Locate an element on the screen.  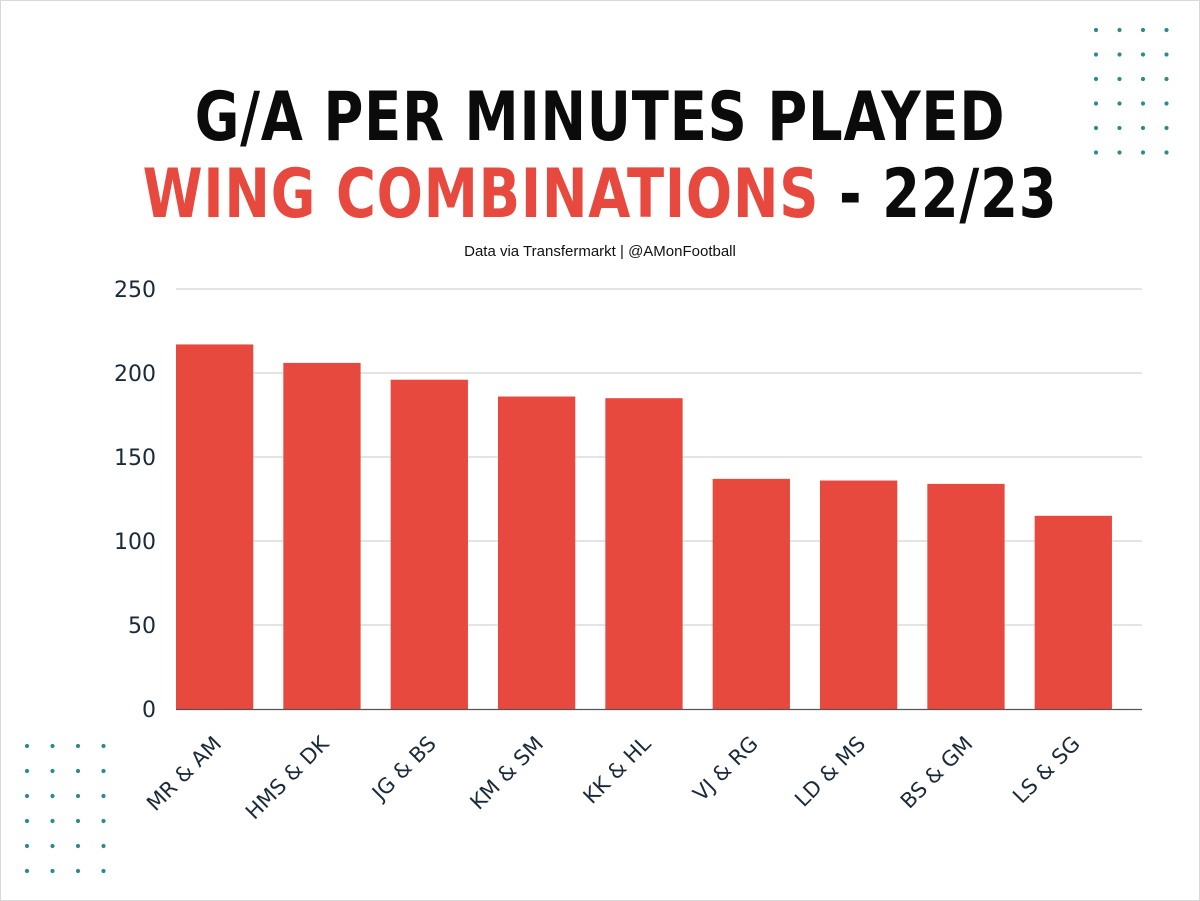
x-tick-label: BS & GM is located at coordinates (937, 773).